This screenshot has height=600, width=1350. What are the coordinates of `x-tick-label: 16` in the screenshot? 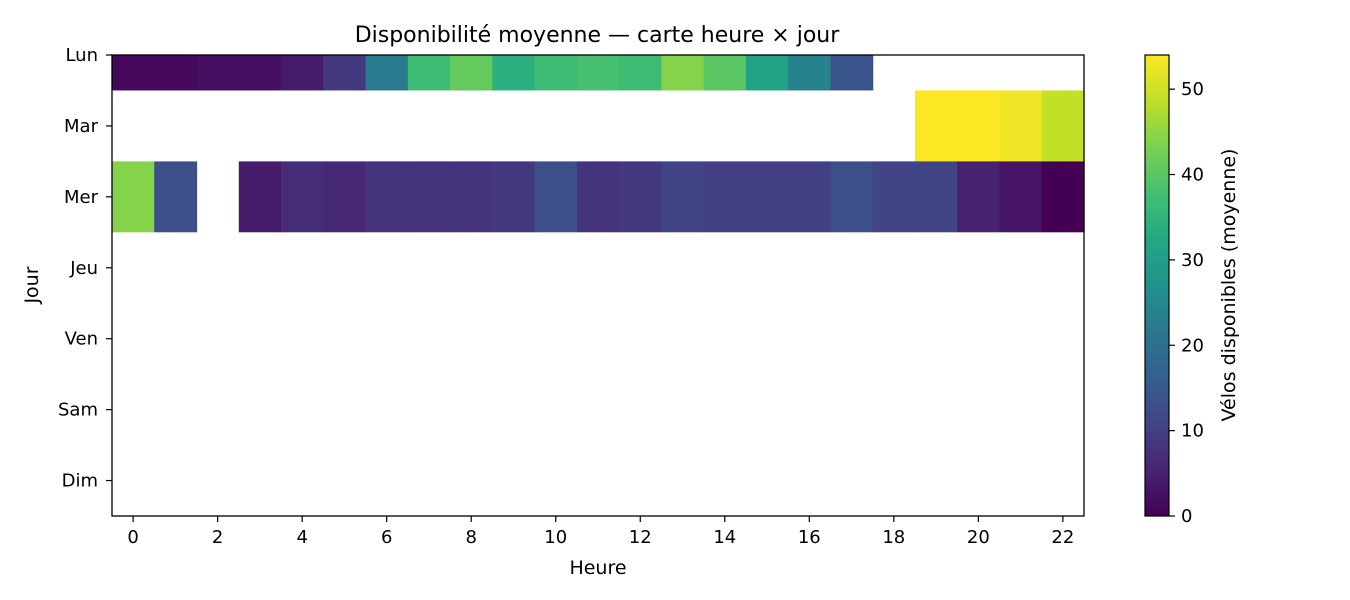 It's located at (809, 537).